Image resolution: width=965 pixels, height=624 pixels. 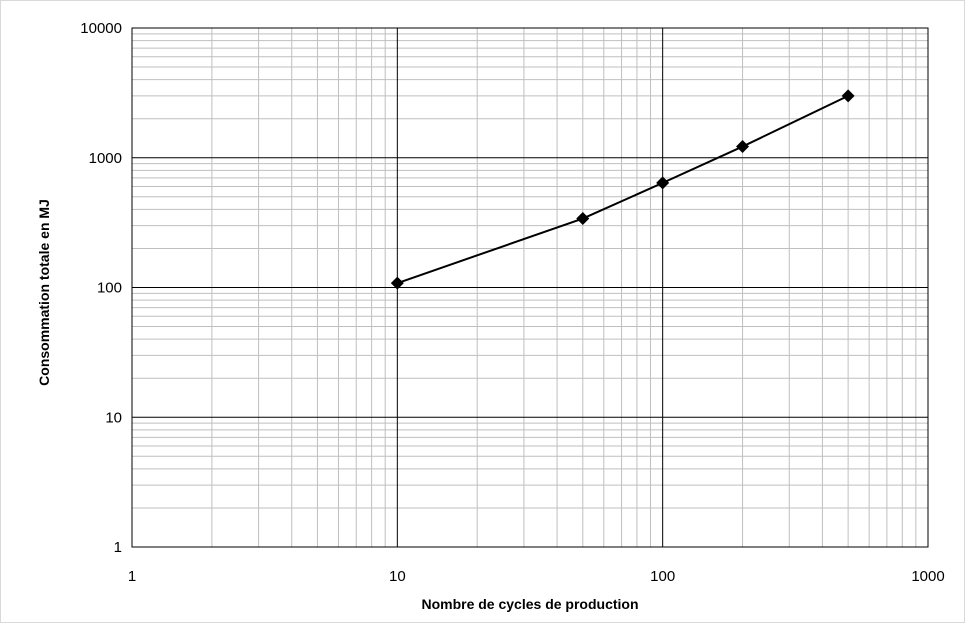 I want to click on x-tick-label: 1000, so click(x=927, y=576).